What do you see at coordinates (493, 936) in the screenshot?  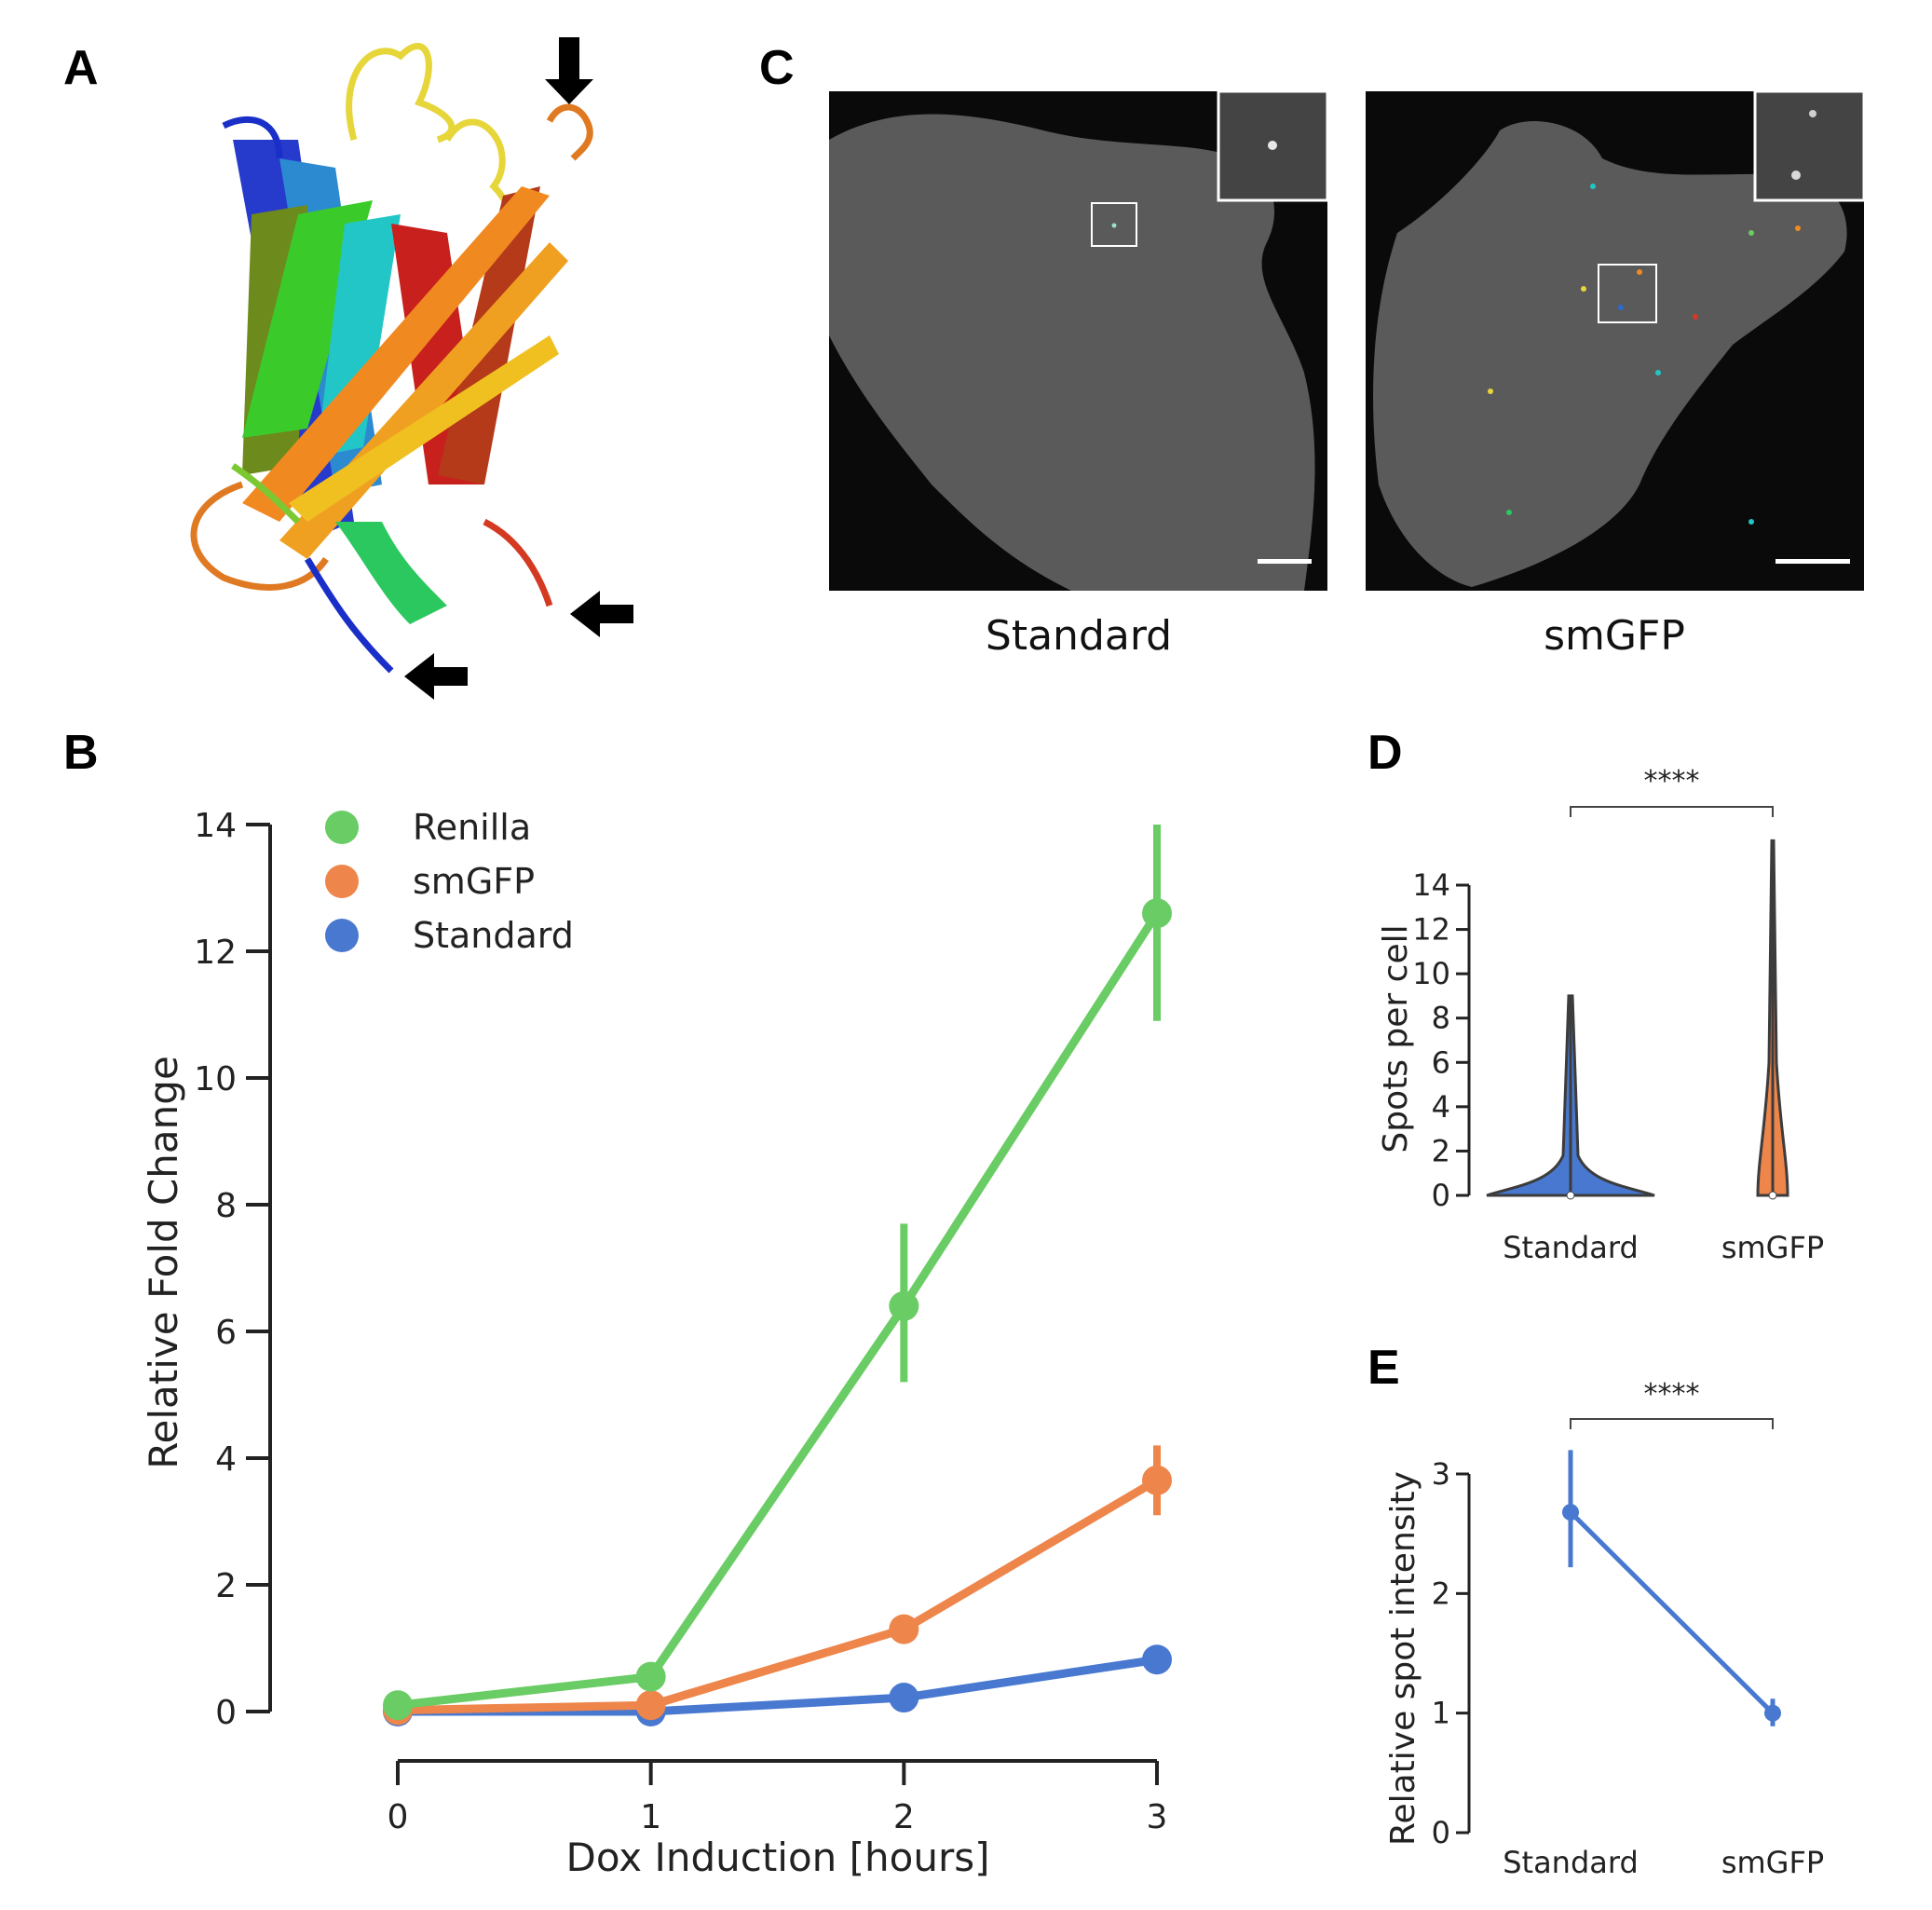 I see `legend-label-standard: Standard` at bounding box center [493, 936].